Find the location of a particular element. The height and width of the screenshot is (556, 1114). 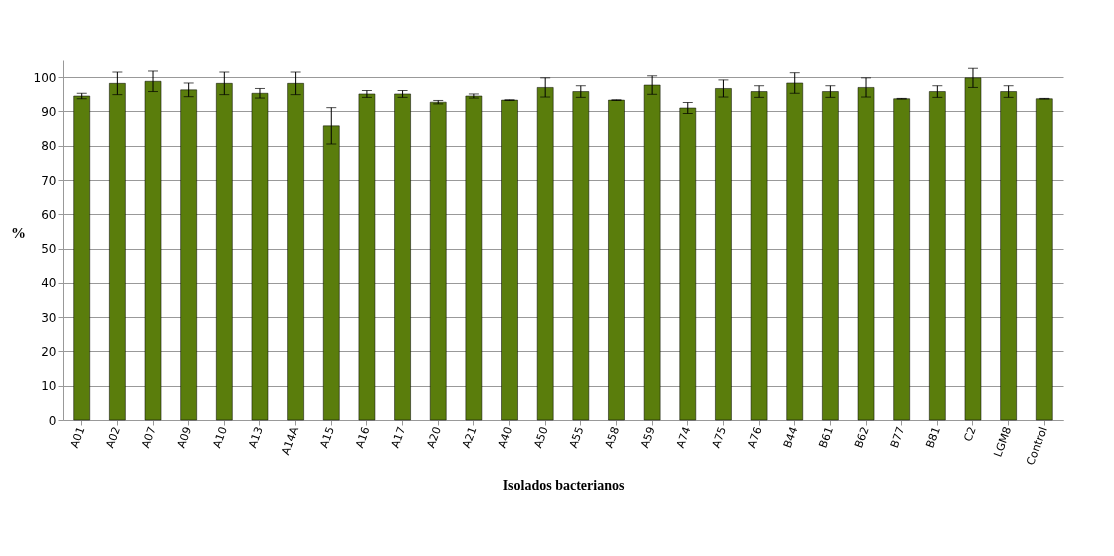

x-tick-label: A01 is located at coordinates (77, 437).